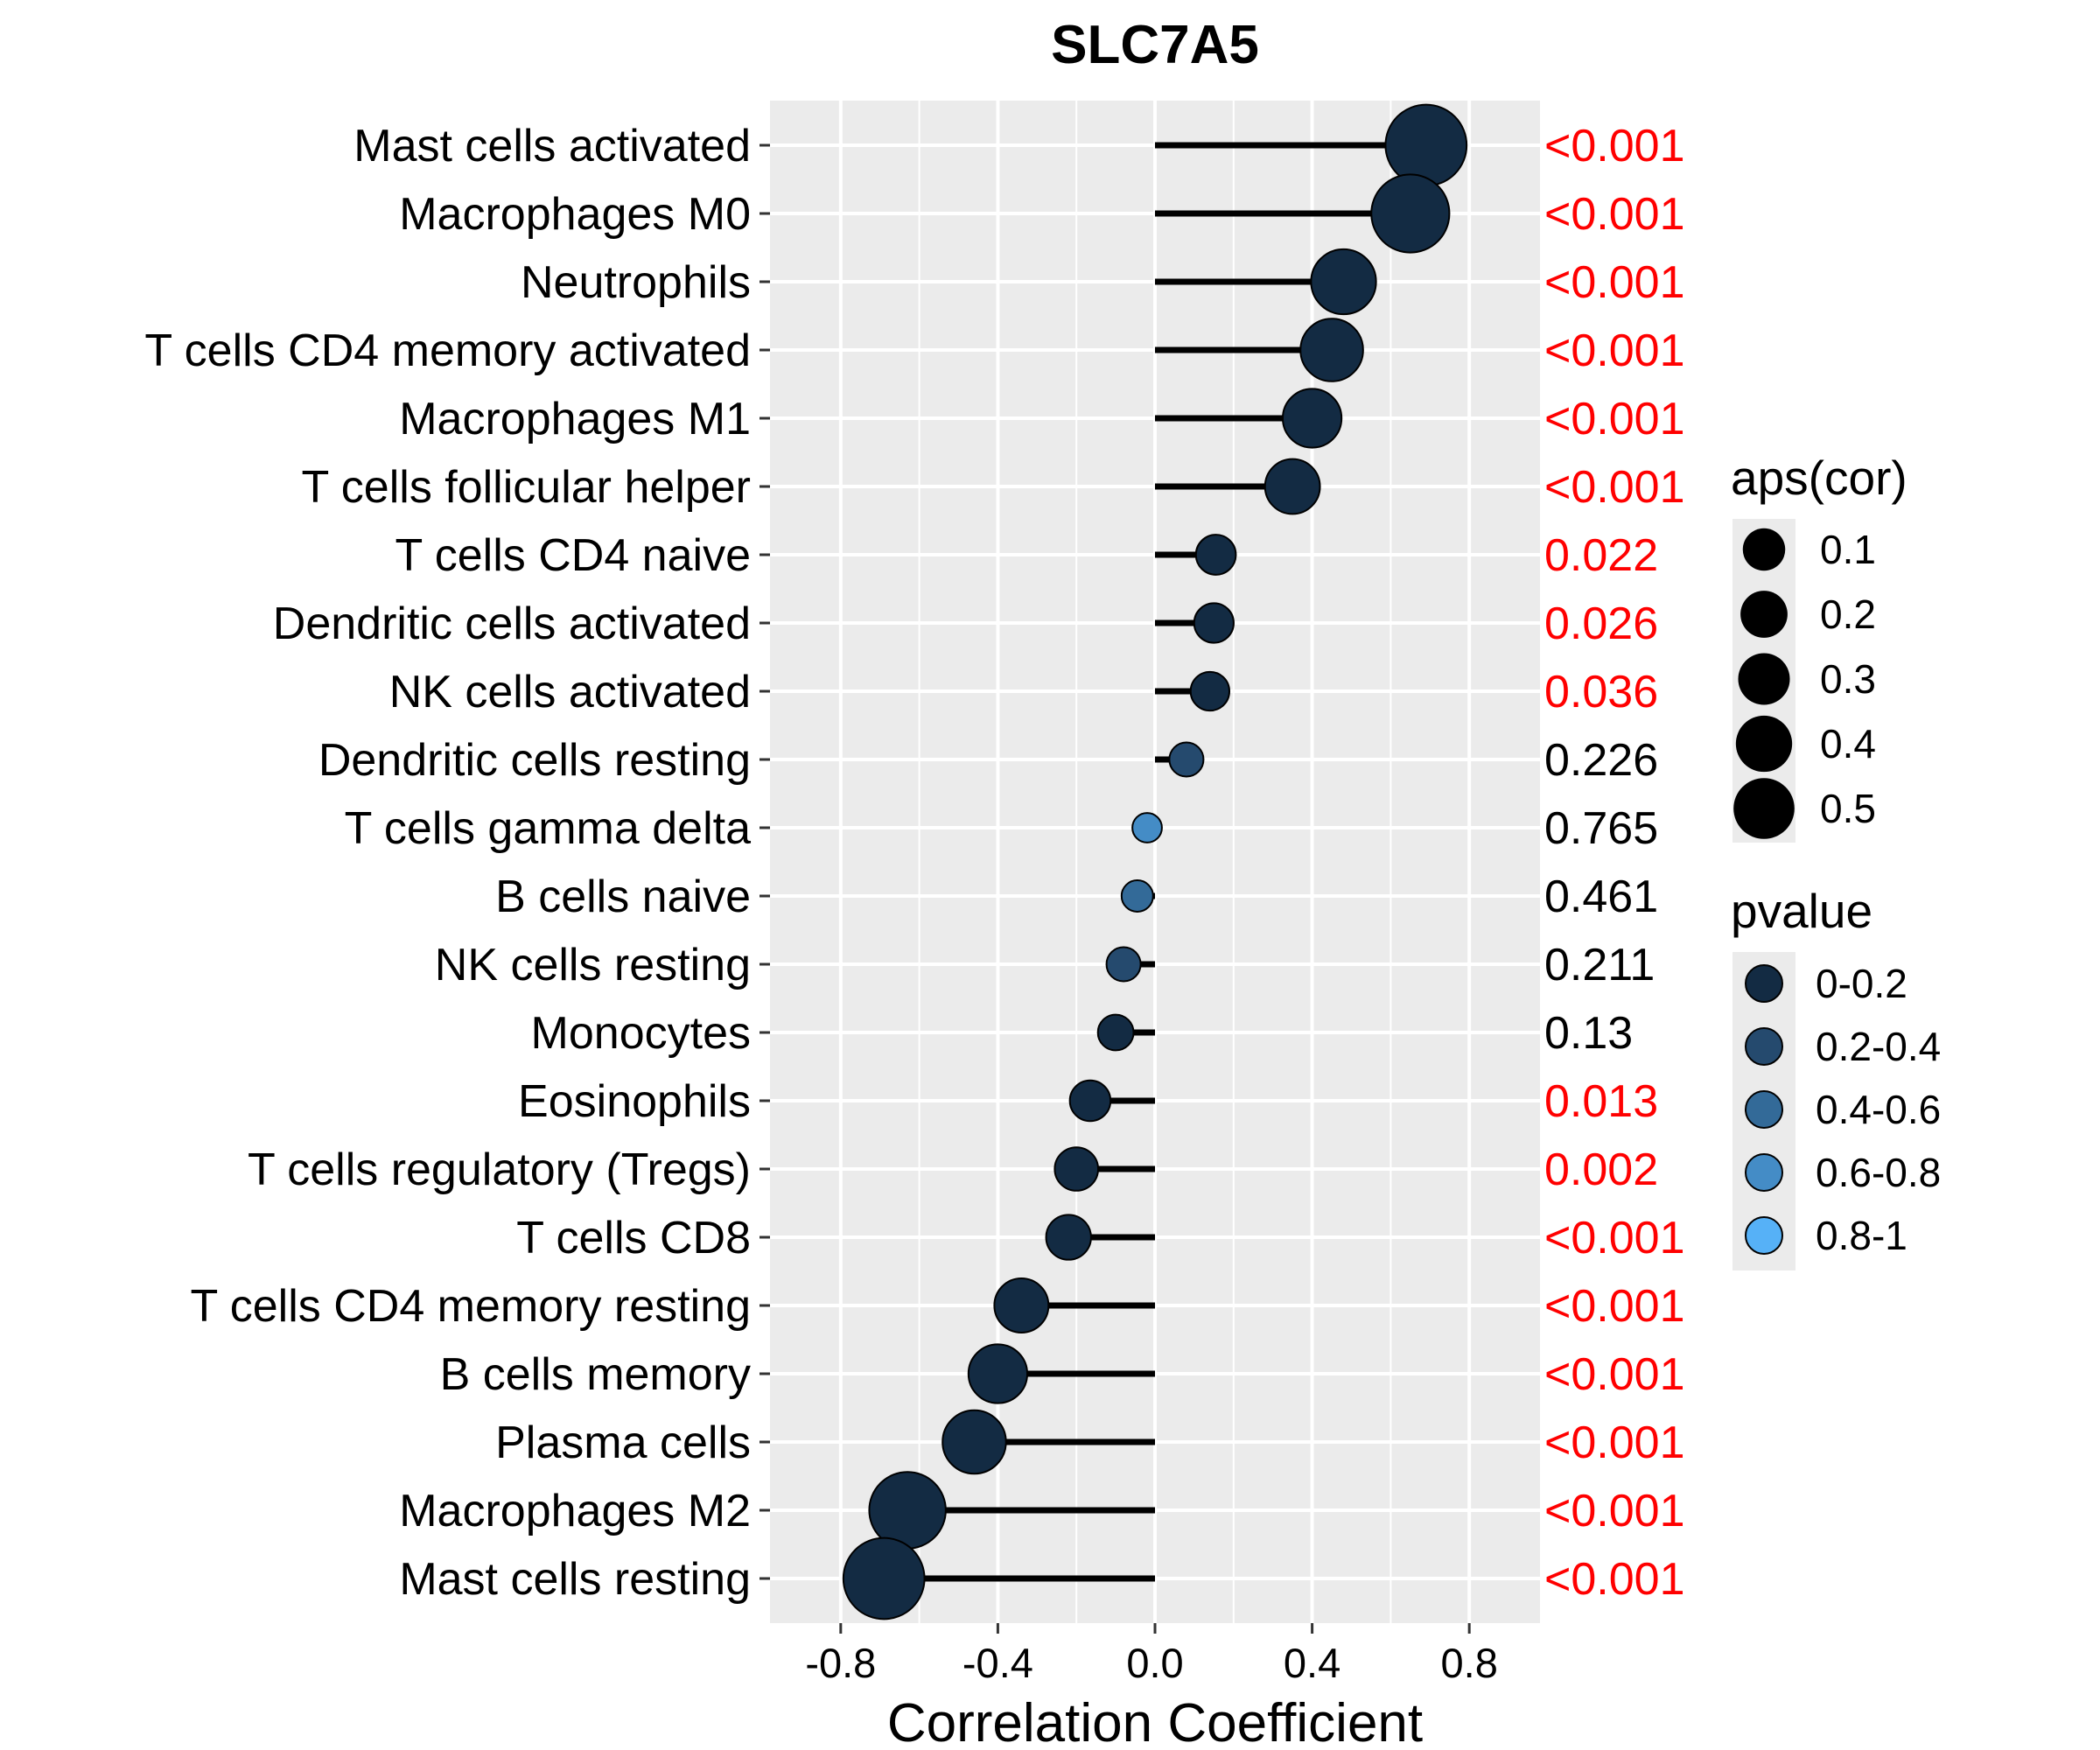 Image resolution: width=2100 pixels, height=1750 pixels. What do you see at coordinates (1804, 683) in the screenshot?
I see `legend-size-entries: 0.1 0.2 0.3 0.4 0.5` at bounding box center [1804, 683].